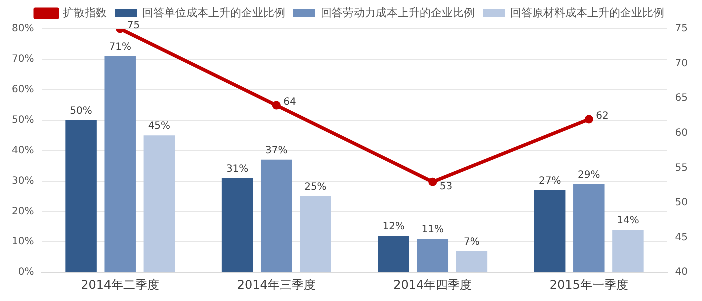 The height and width of the screenshot is (301, 702). Describe the element at coordinates (315, 188) in the screenshot. I see `data-label: 25%` at that location.